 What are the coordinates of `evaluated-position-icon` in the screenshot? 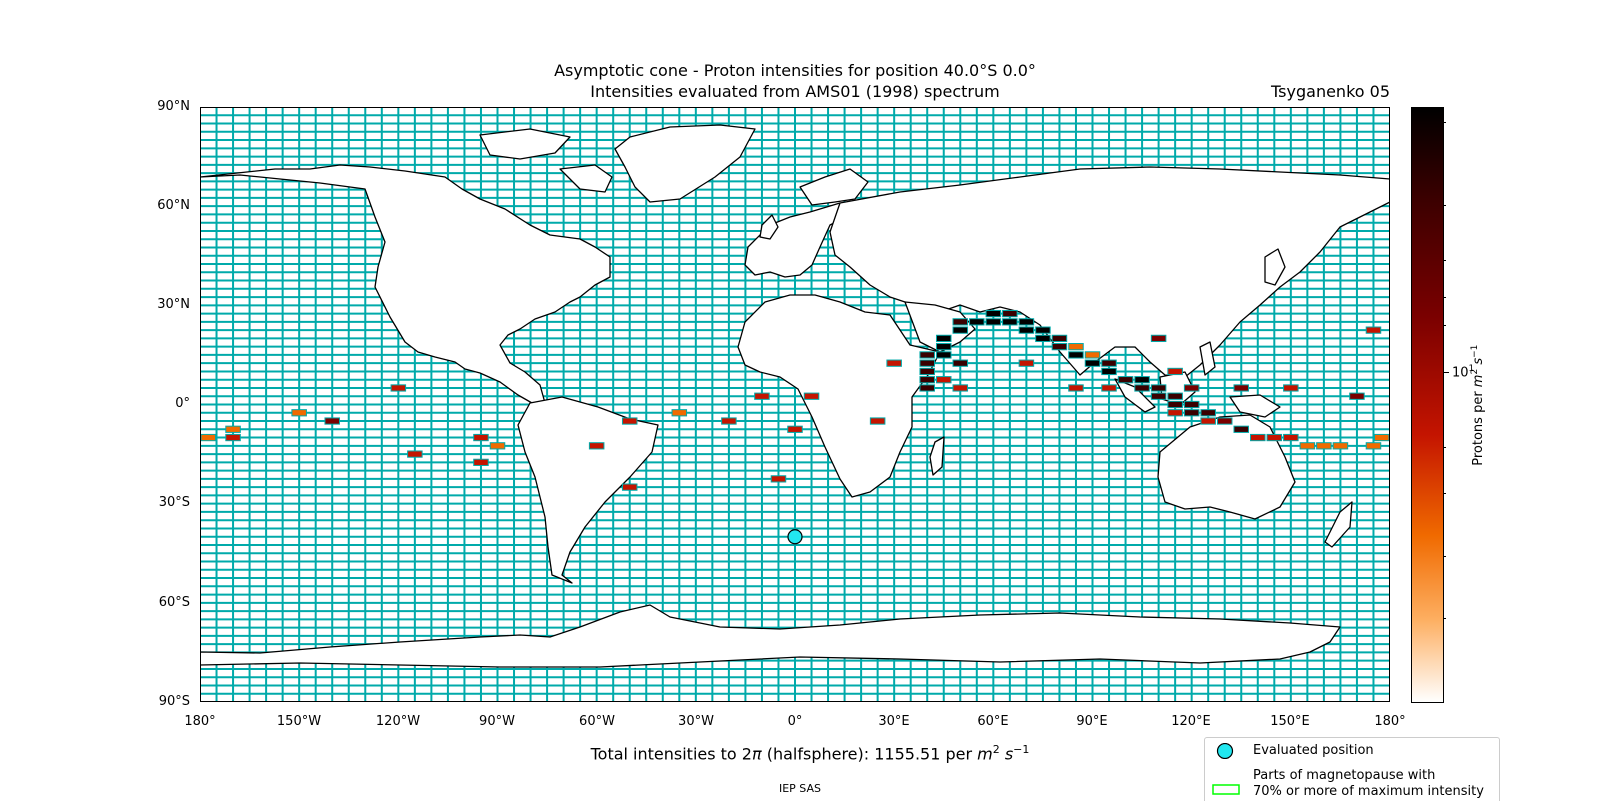 It's located at (1225, 751).